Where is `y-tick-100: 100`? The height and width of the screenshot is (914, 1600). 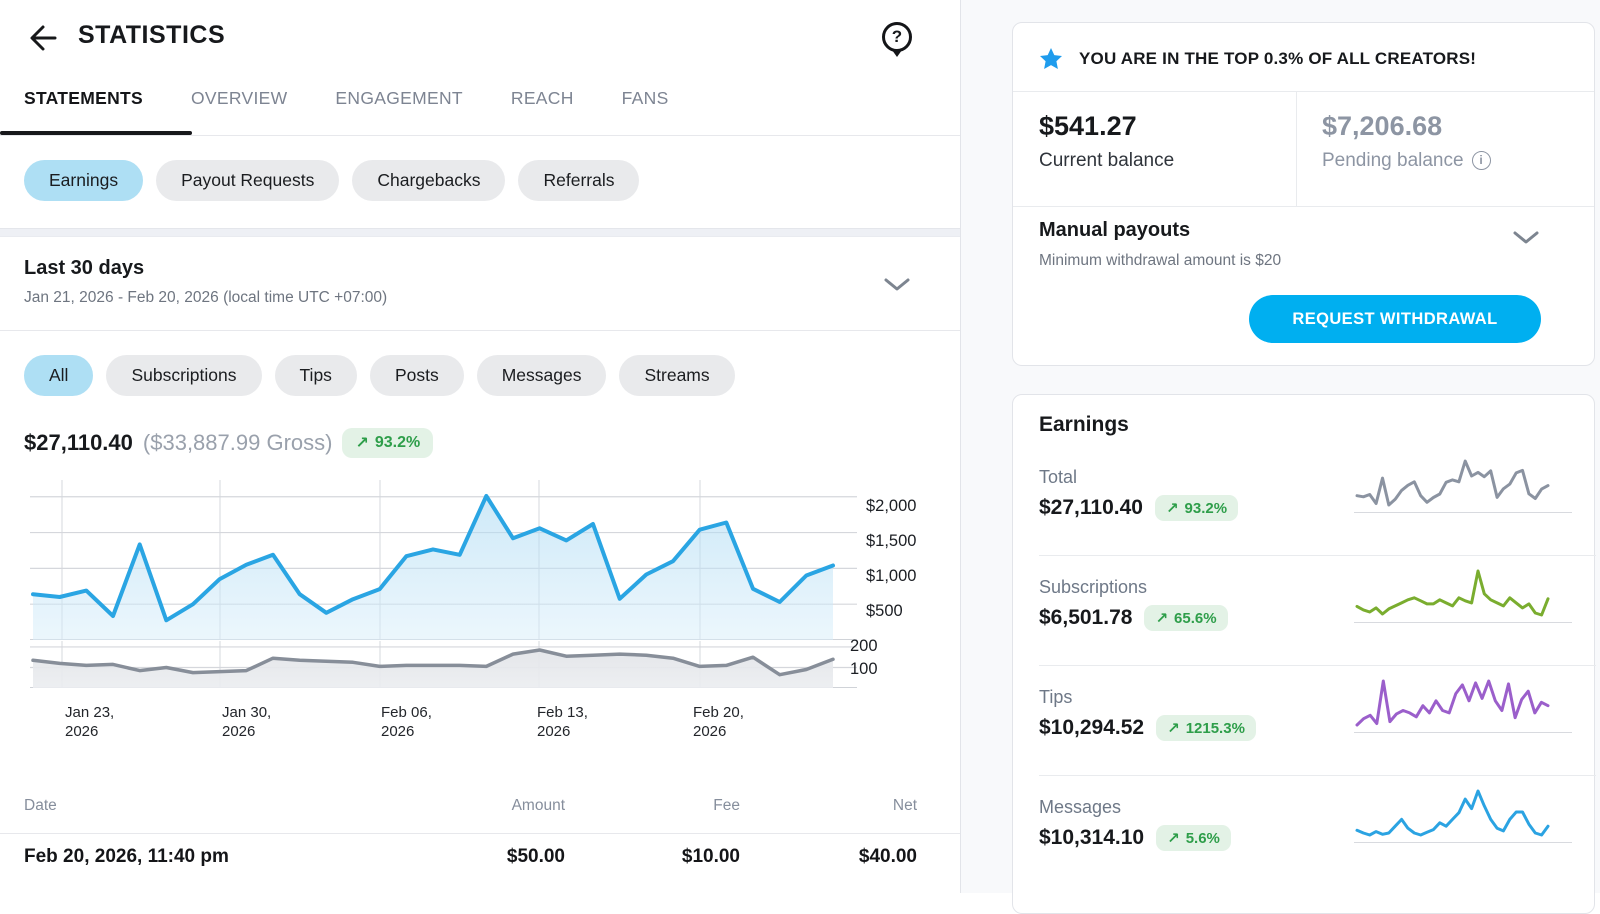
y-tick-100: 100 is located at coordinates (864, 669).